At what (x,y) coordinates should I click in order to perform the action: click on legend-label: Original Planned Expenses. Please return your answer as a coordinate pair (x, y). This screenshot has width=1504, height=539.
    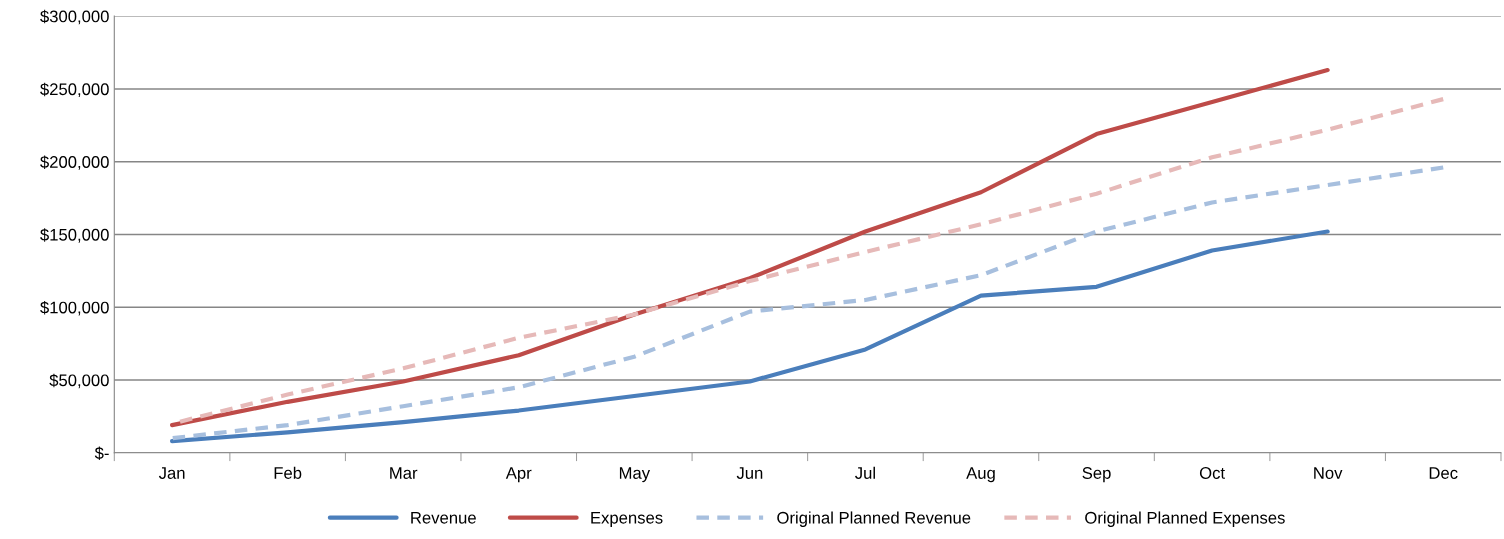
    Looking at the image, I should click on (1185, 519).